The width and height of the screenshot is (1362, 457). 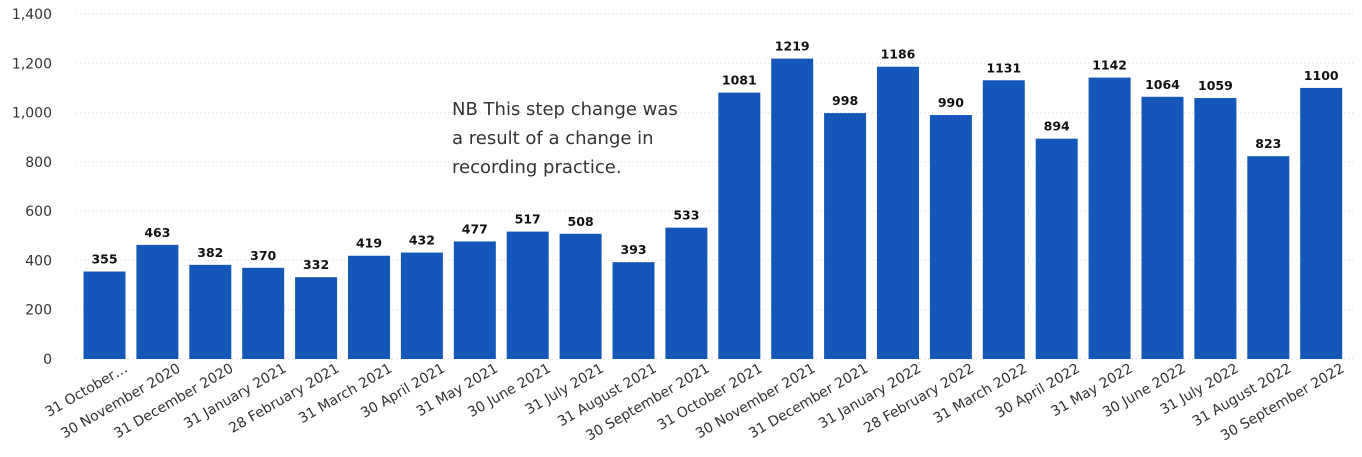 I want to click on data-label: 1142, so click(x=1109, y=65).